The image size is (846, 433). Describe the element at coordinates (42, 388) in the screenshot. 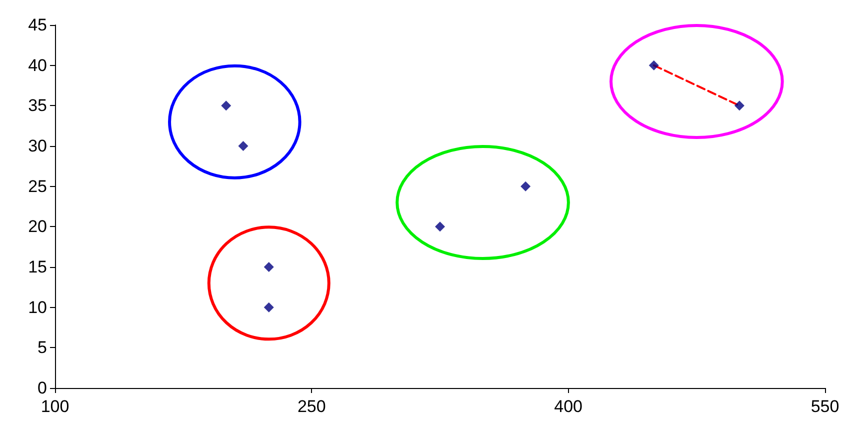

I see `y-tick-label: 0` at that location.